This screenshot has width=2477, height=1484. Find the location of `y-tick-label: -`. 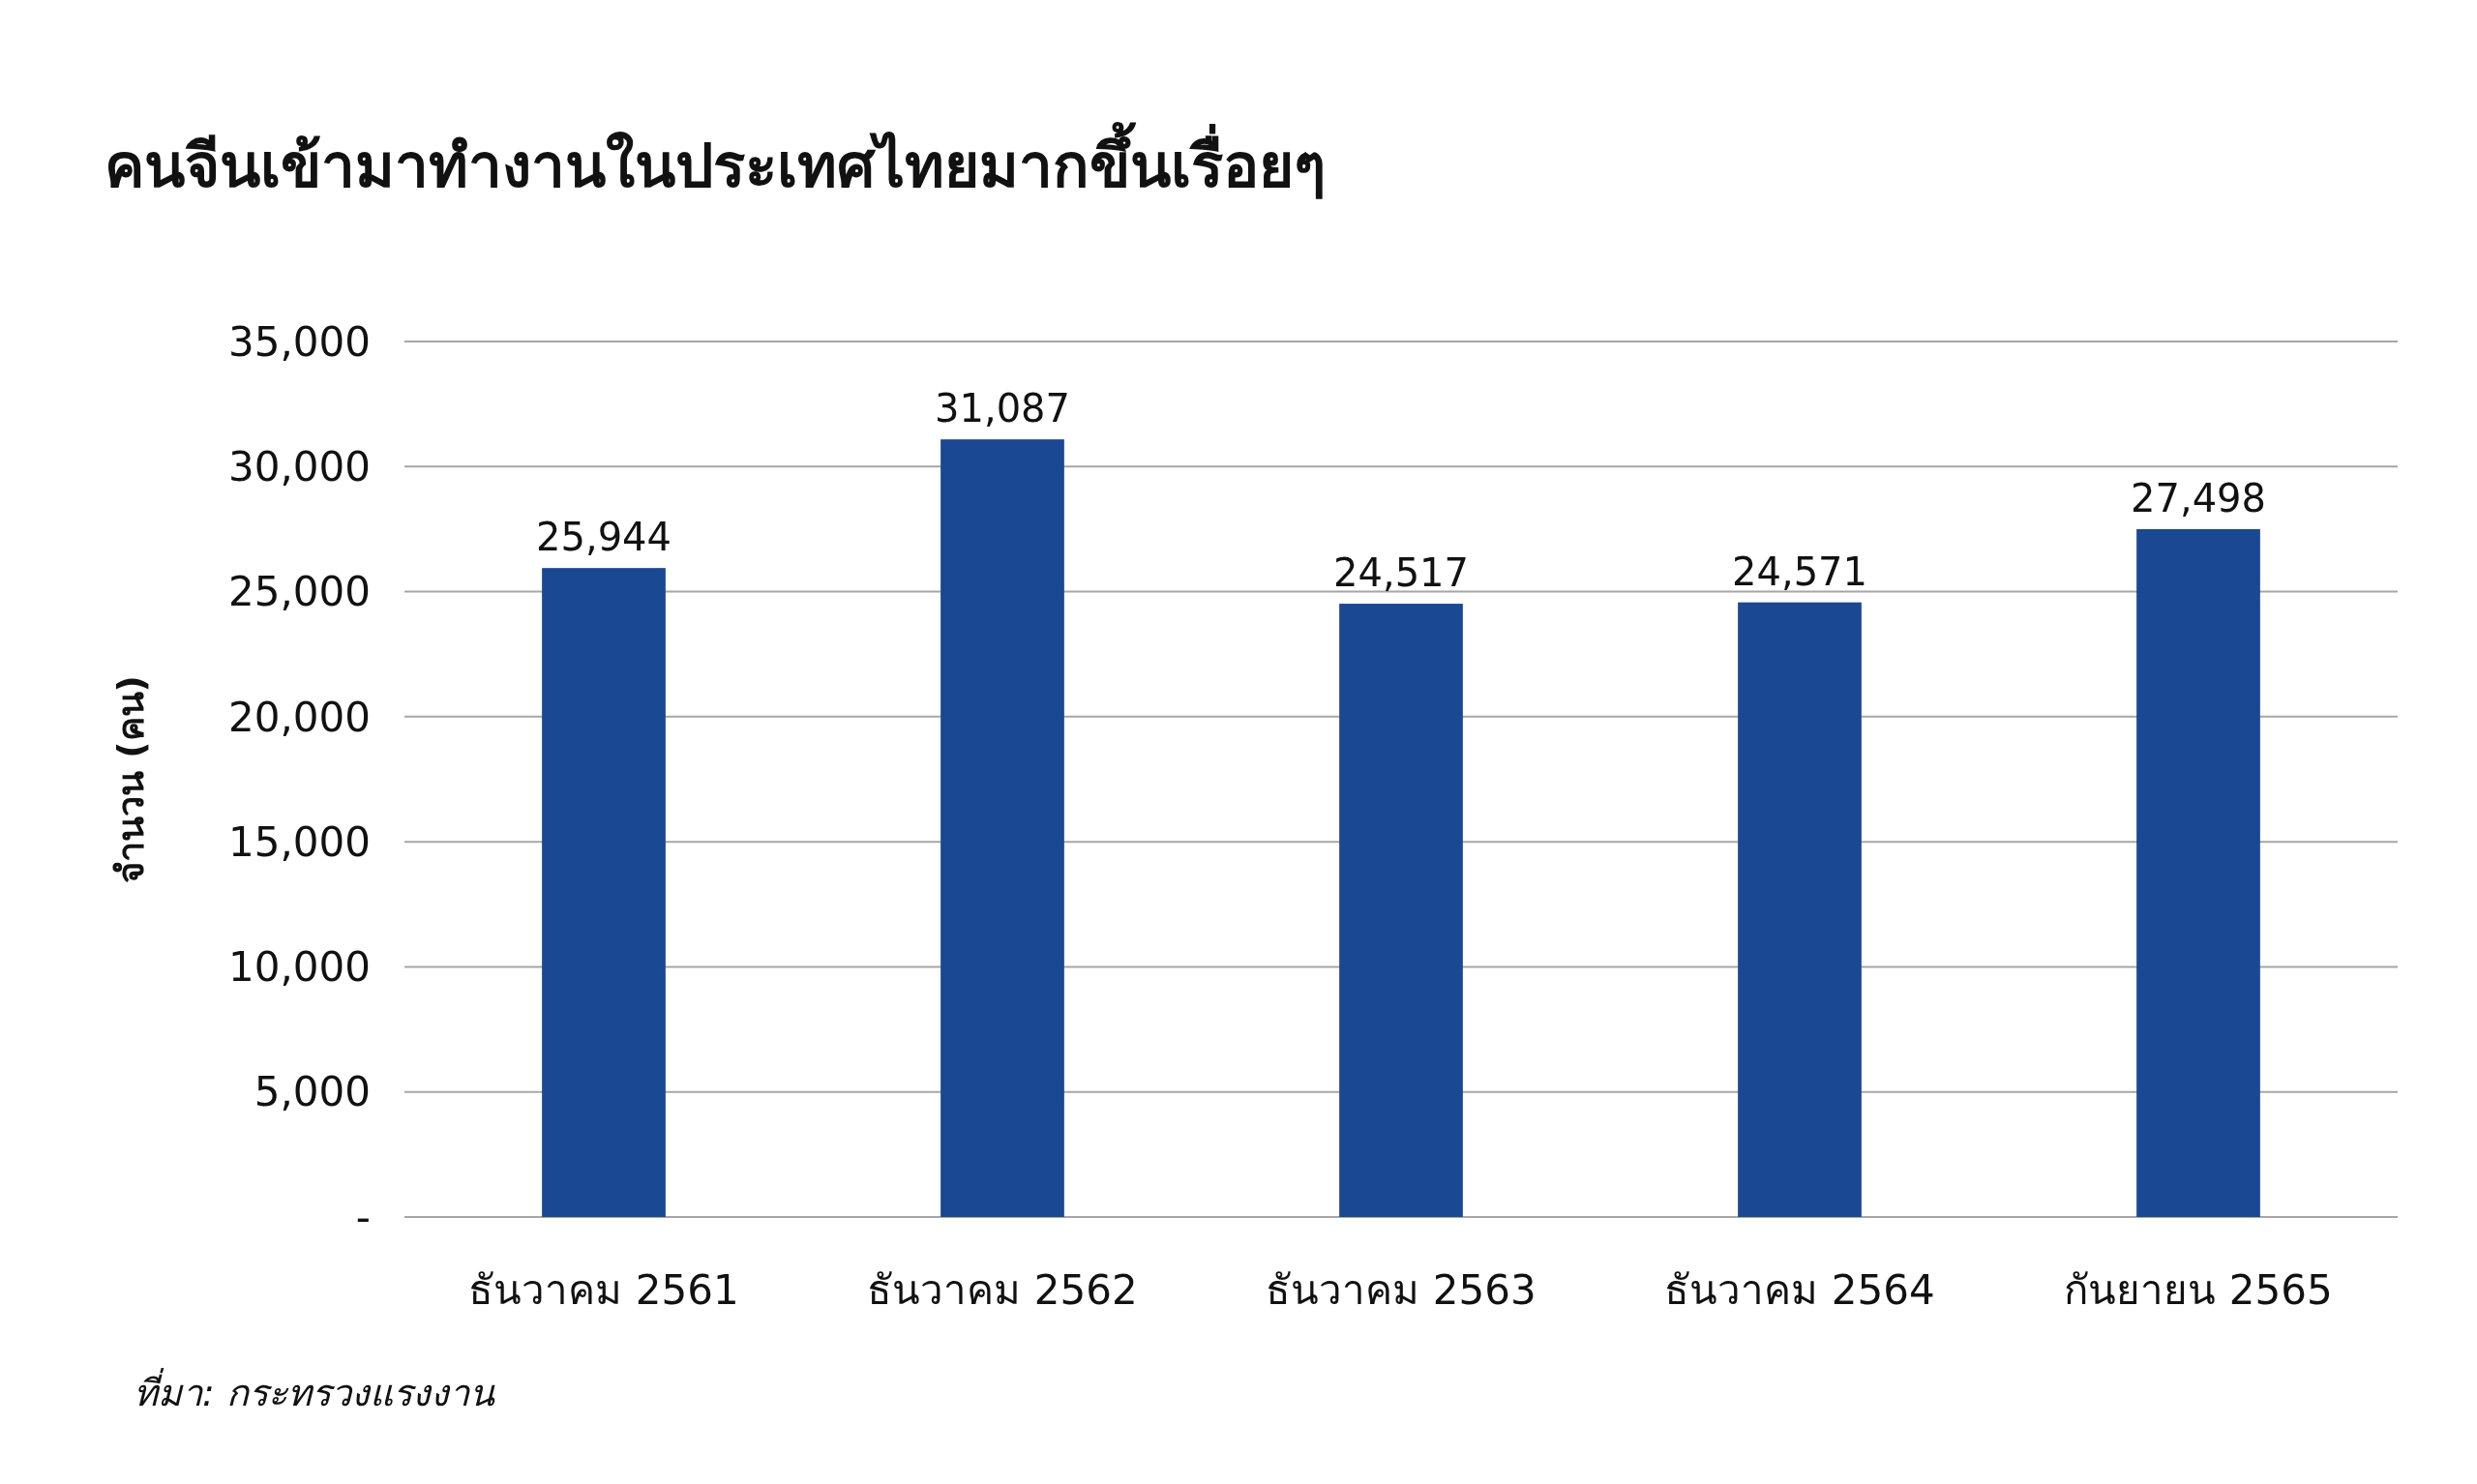

y-tick-label: - is located at coordinates (363, 1217).